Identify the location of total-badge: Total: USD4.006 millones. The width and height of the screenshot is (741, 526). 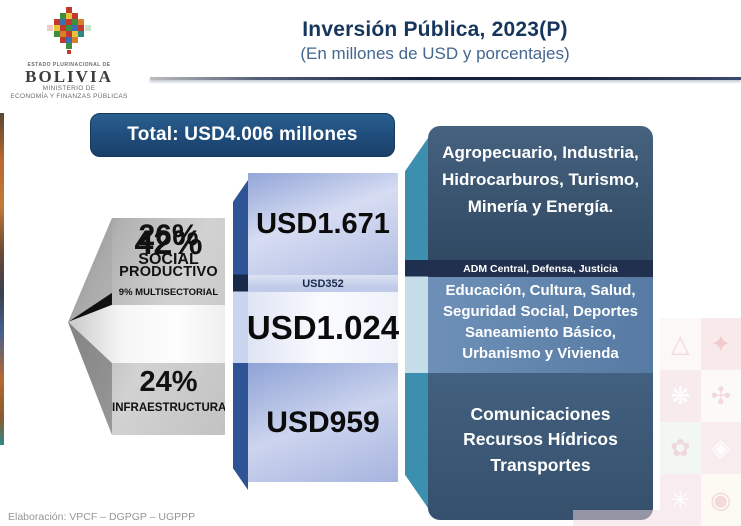
(242, 135).